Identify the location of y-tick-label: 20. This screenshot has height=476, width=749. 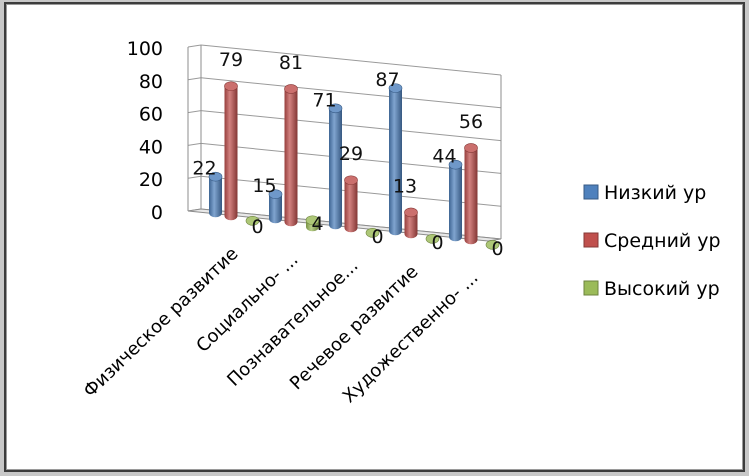
(151, 180).